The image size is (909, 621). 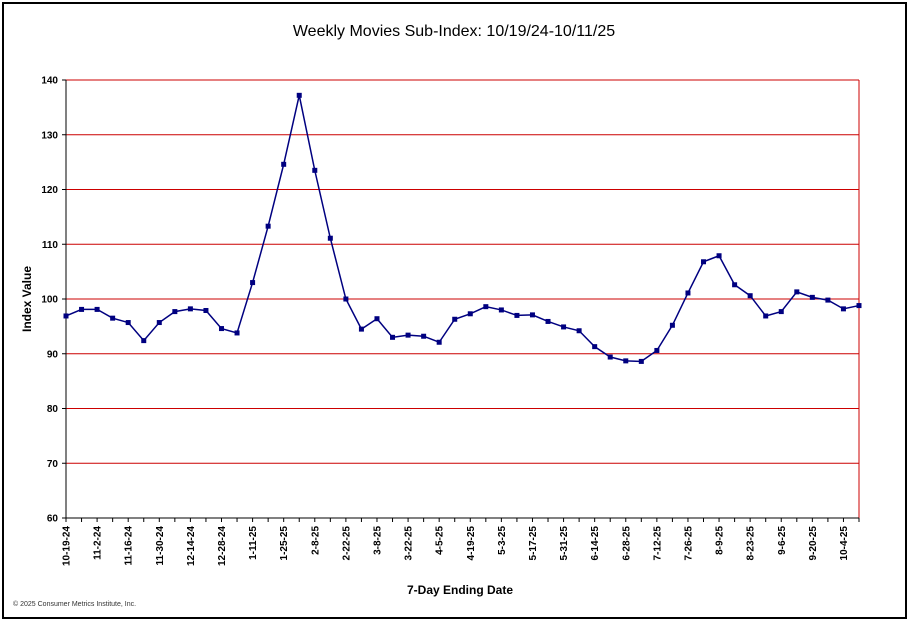 What do you see at coordinates (50, 245) in the screenshot?
I see `y-tick-label: 110` at bounding box center [50, 245].